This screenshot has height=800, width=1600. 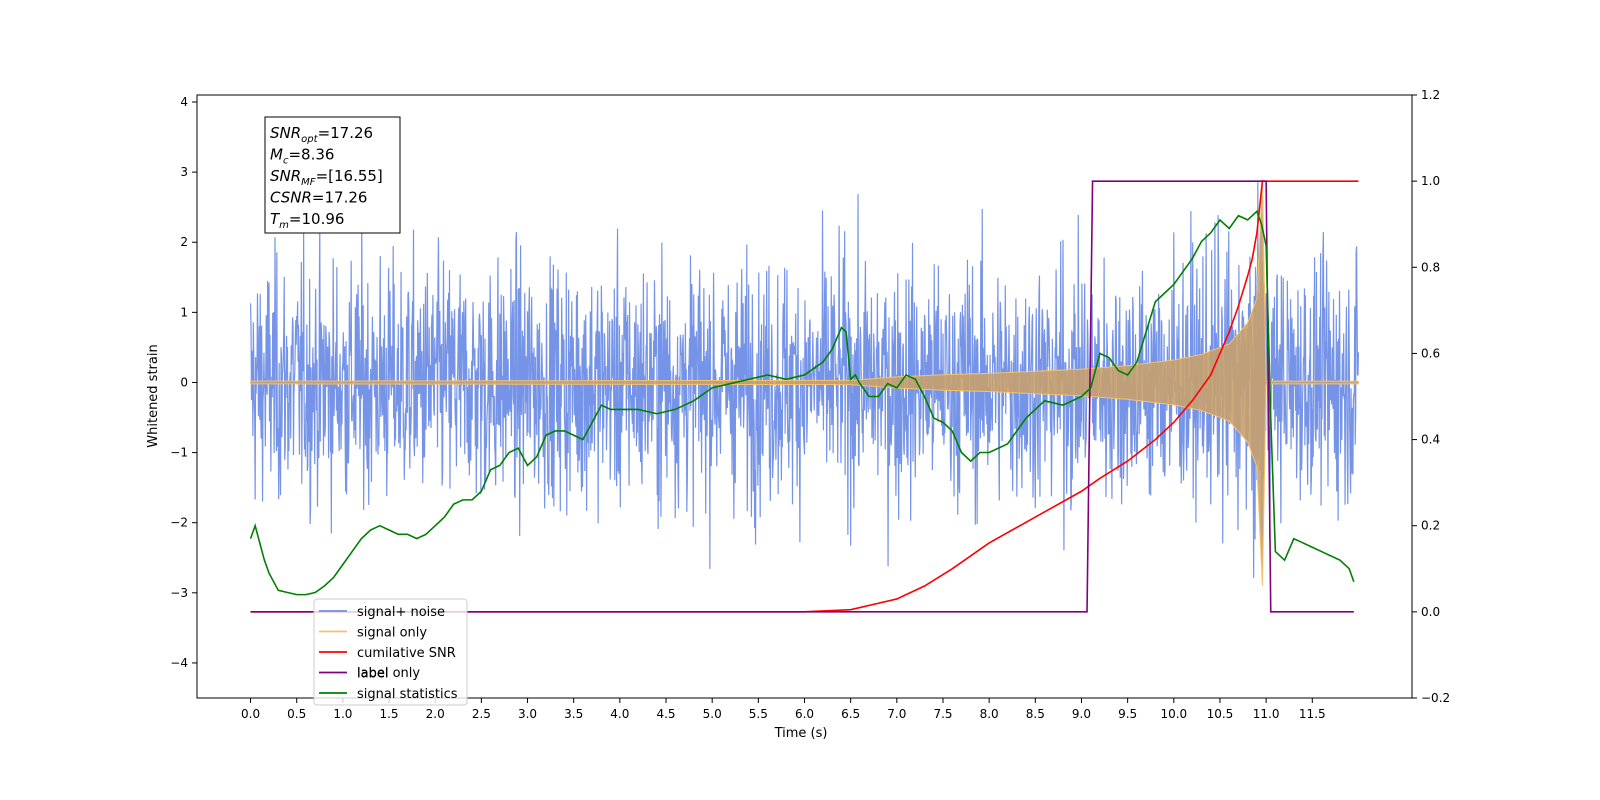 What do you see at coordinates (801, 733) in the screenshot?
I see `x-axis-label: Time (s)` at bounding box center [801, 733].